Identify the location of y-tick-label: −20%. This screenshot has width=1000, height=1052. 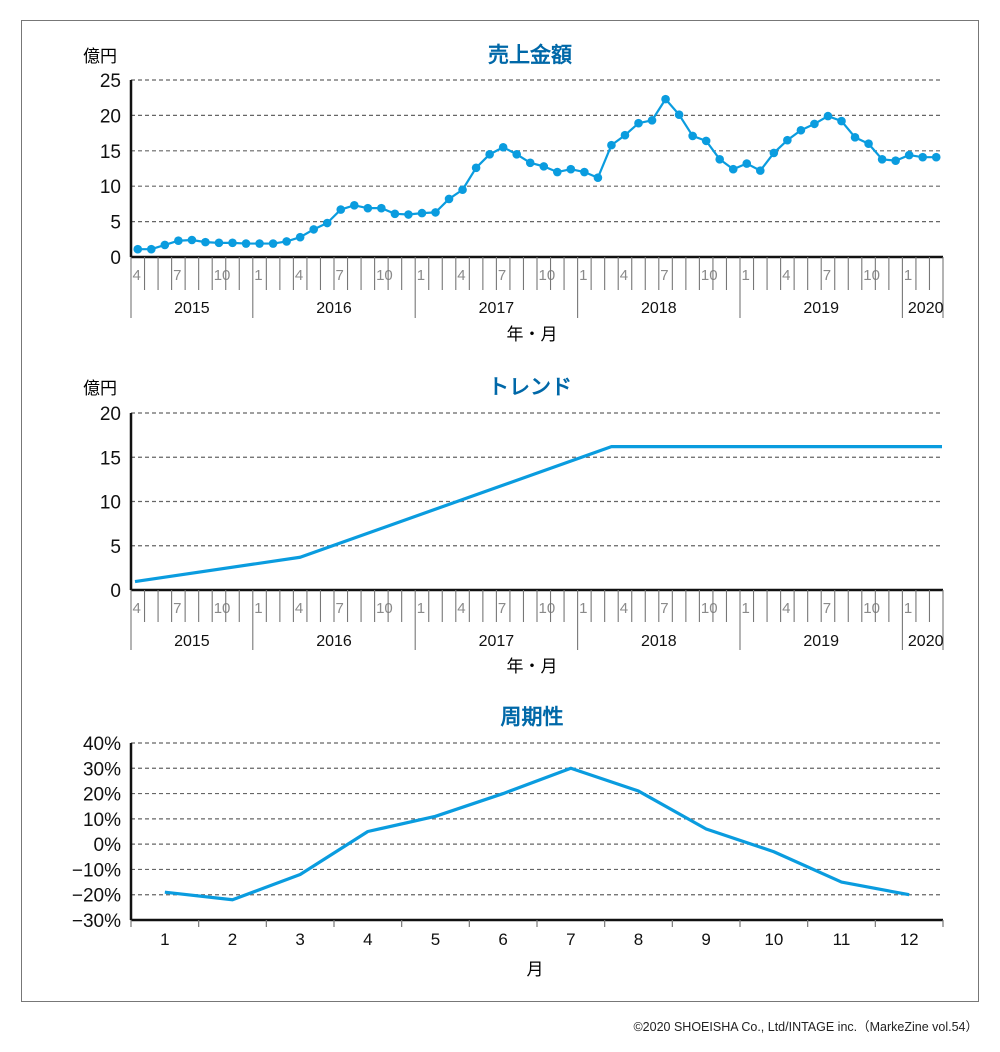
(96, 896).